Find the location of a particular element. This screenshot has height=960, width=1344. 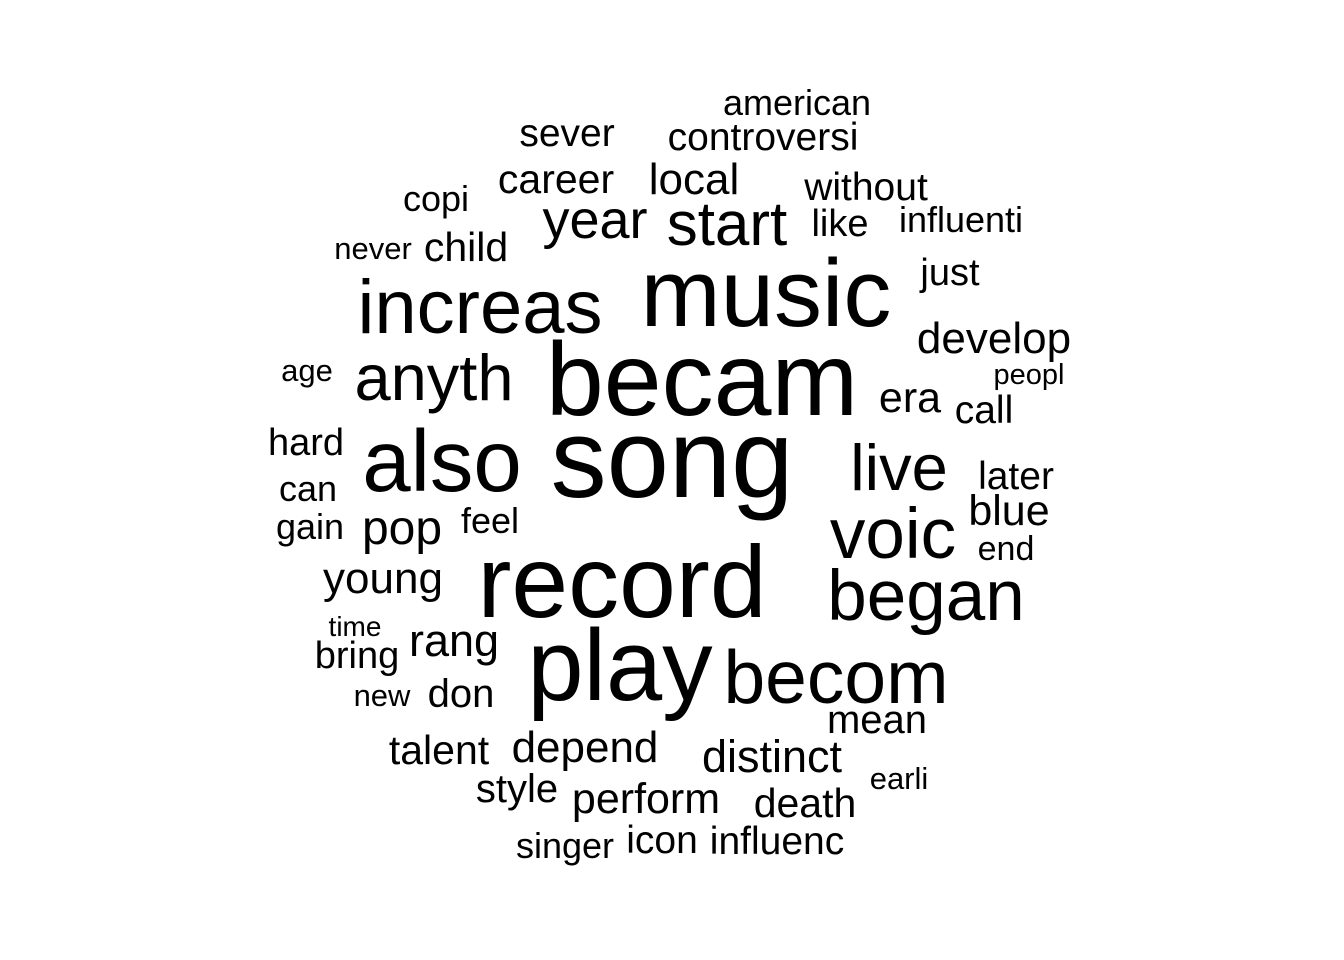

word-feel: feel is located at coordinates (490, 520).